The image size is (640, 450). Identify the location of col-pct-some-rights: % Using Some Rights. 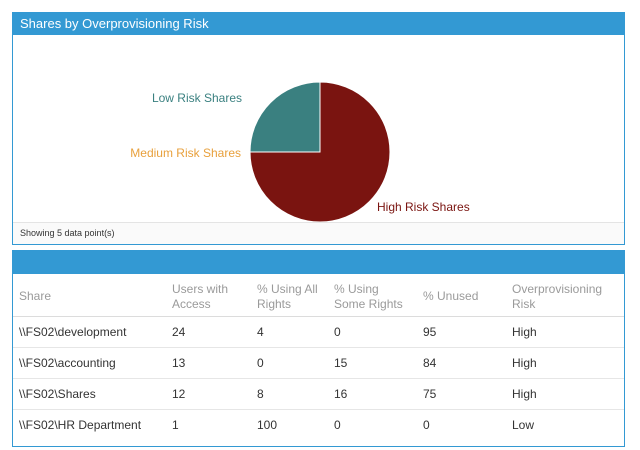
(372, 295).